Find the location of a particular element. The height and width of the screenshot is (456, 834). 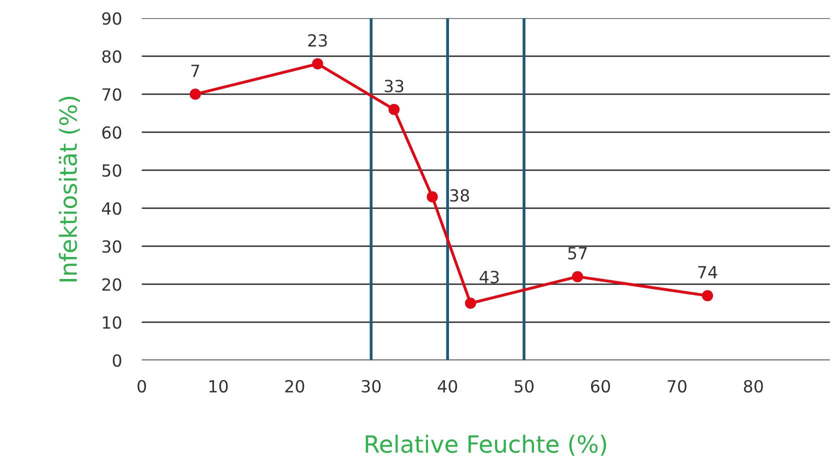

y-tick-label: 0 is located at coordinates (117, 360).